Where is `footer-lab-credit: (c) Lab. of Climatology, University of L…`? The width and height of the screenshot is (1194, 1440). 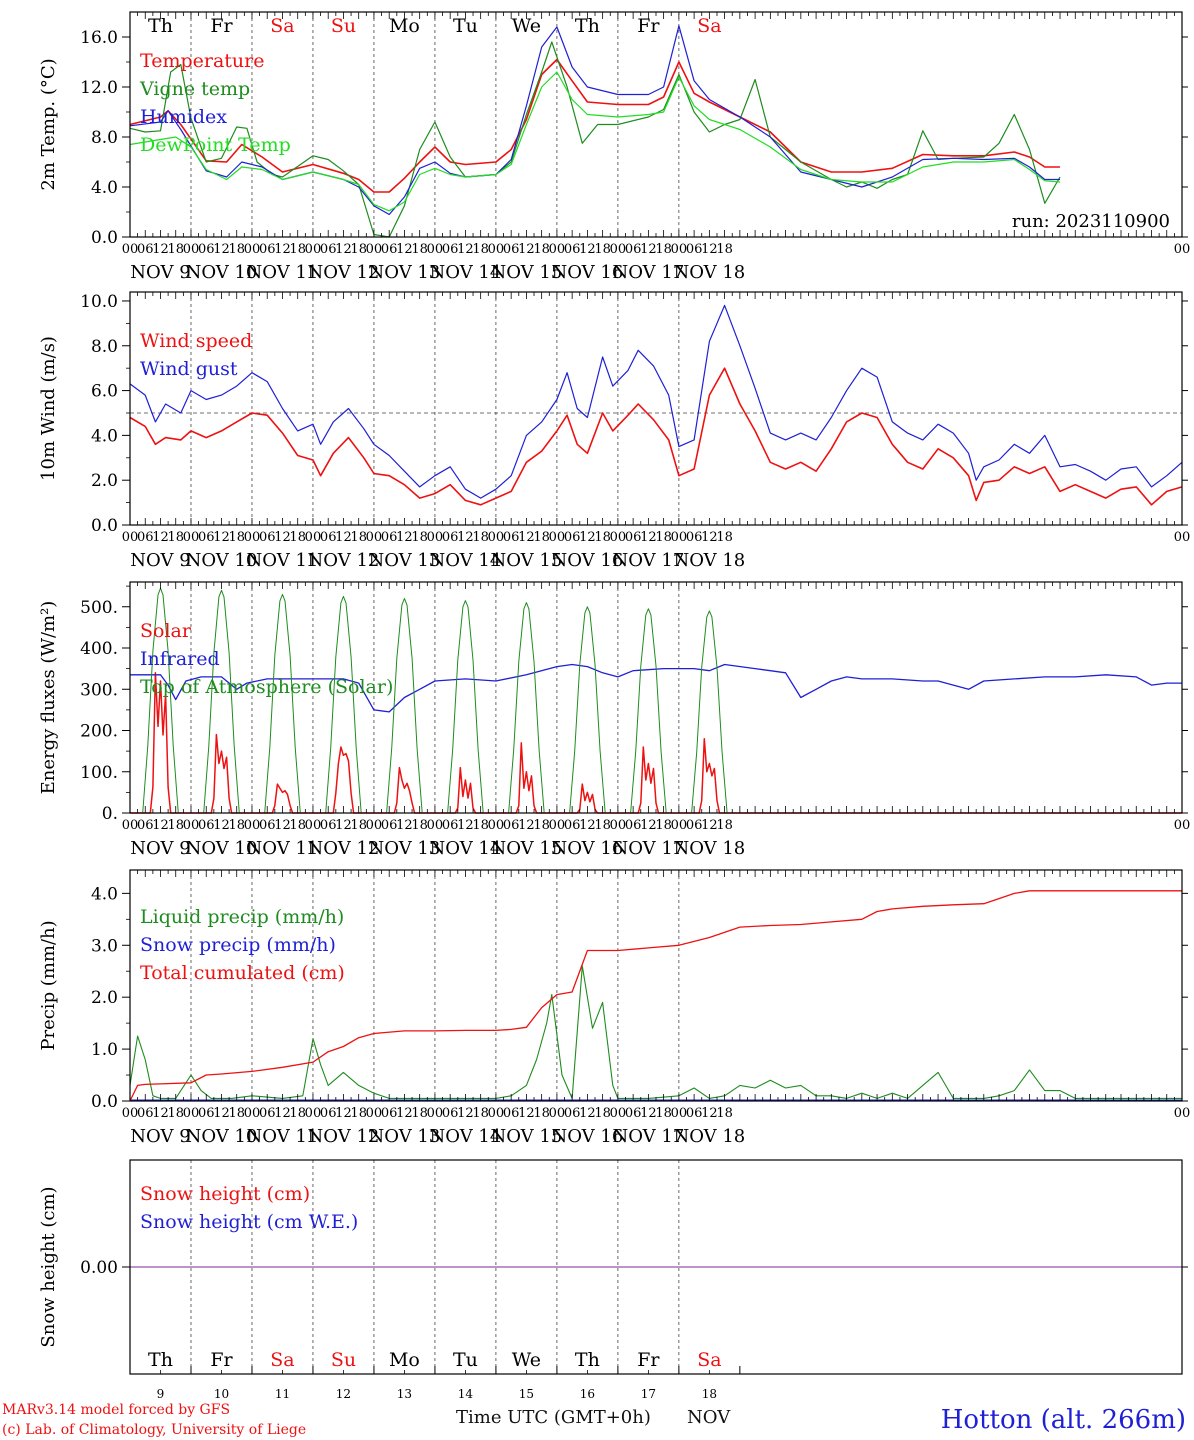
footer-lab-credit: (c) Lab. of Climatology, University of L… is located at coordinates (154, 1430).